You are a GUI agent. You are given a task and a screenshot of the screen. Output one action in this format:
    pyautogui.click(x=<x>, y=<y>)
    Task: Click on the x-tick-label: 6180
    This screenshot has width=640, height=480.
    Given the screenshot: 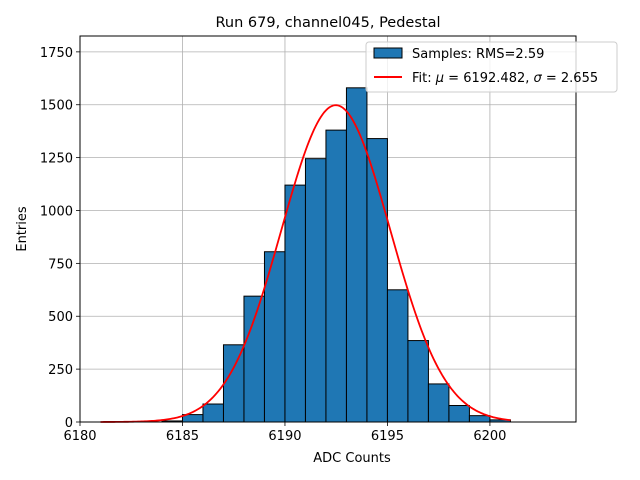 What is the action you would take?
    pyautogui.click(x=79, y=436)
    